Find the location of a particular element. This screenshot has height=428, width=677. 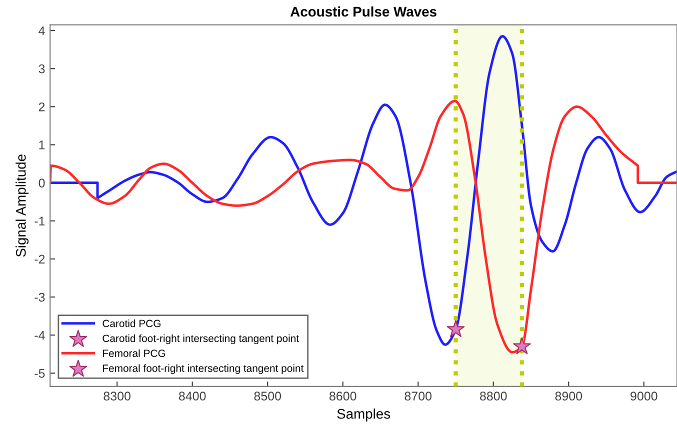

y-tick-label: 1 is located at coordinates (42, 145).